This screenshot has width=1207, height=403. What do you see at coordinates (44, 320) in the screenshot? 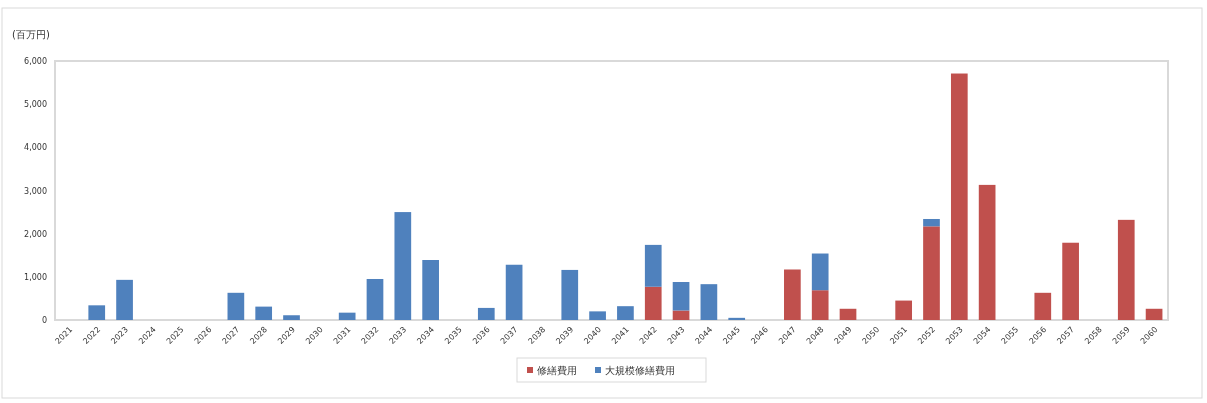
I see `y-tick-label: 0` at bounding box center [44, 320].